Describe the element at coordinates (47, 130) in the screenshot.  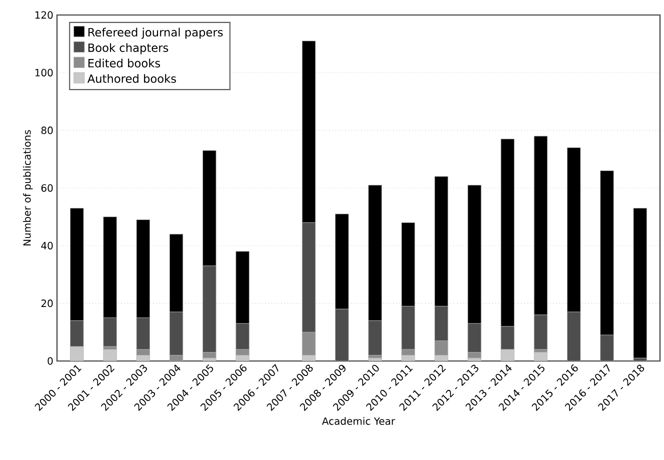
I see `y-tick-label: 80` at that location.